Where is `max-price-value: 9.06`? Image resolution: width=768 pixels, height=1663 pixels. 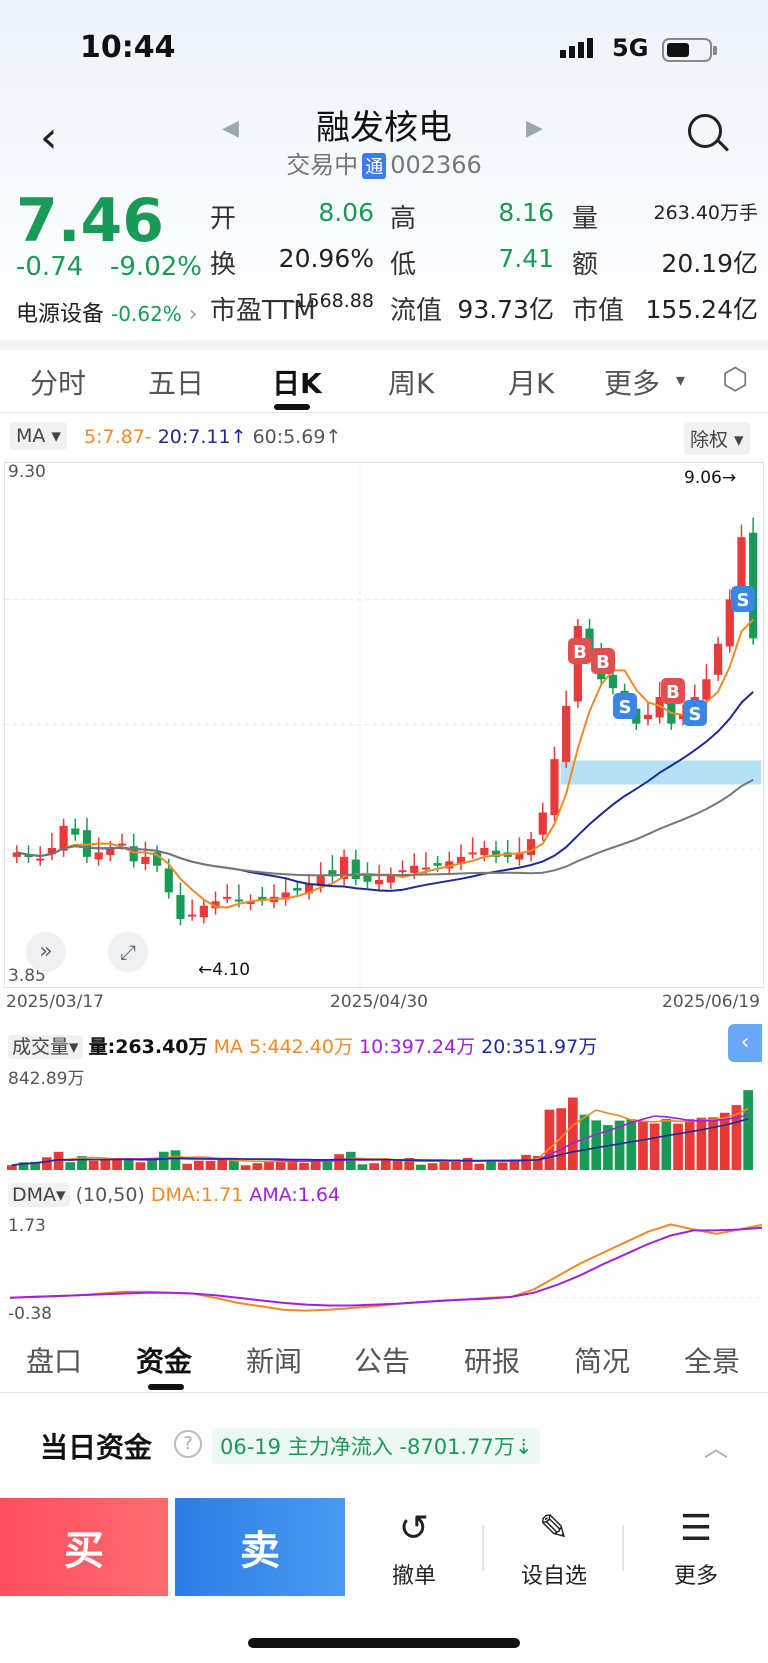
max-price-value: 9.06 is located at coordinates (703, 478).